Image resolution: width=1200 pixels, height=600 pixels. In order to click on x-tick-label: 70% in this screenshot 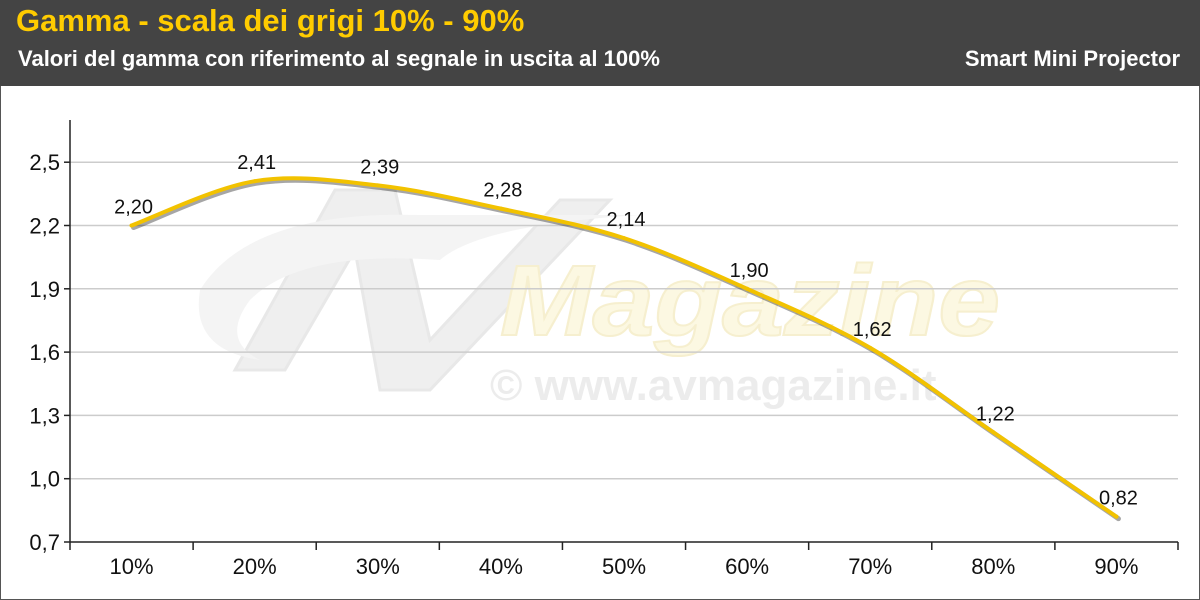, I will do `click(870, 566)`.